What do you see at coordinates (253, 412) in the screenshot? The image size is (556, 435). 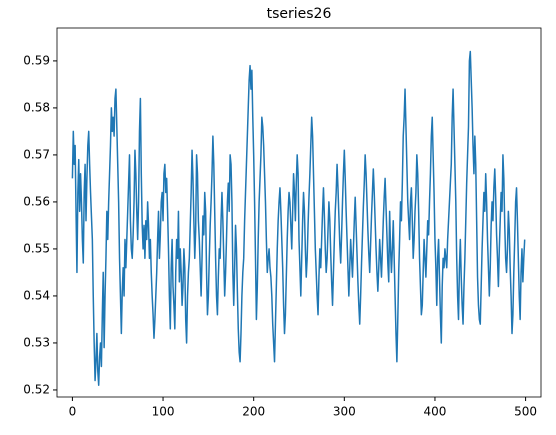 I see `x-tick-label: 200` at bounding box center [253, 412].